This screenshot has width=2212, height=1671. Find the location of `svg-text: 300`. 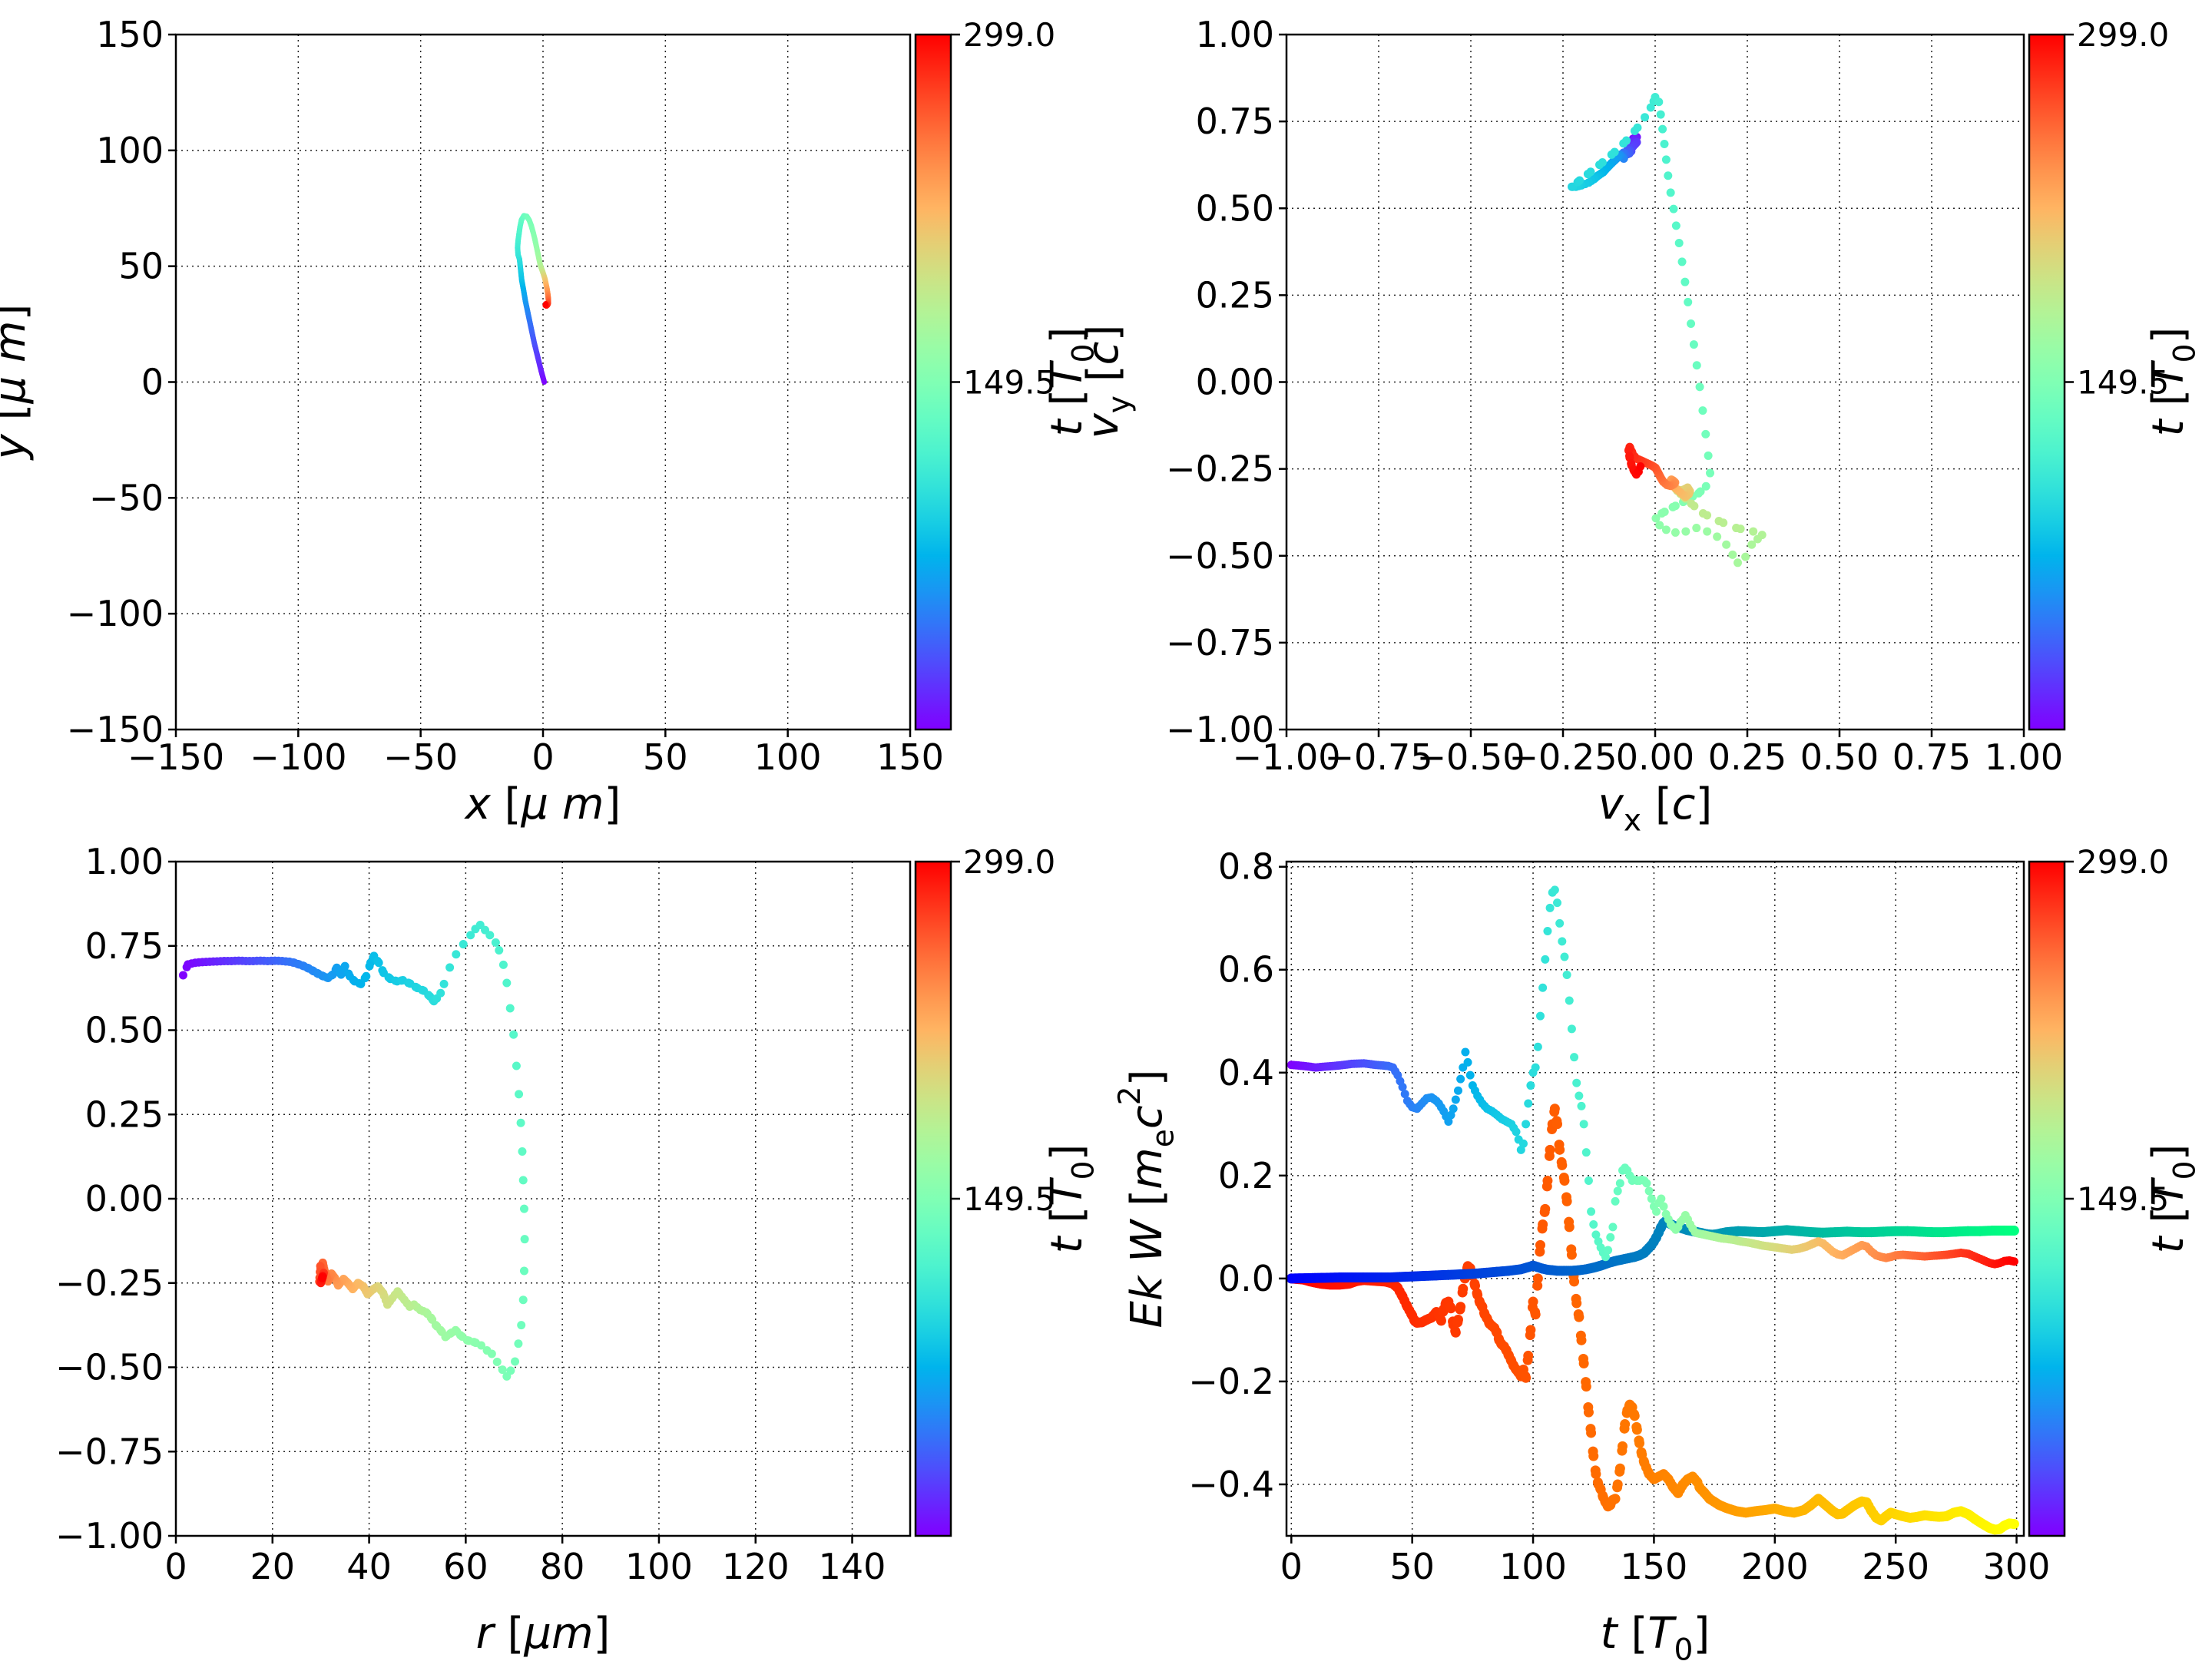

svg-text: 300 is located at coordinates (2017, 1566).